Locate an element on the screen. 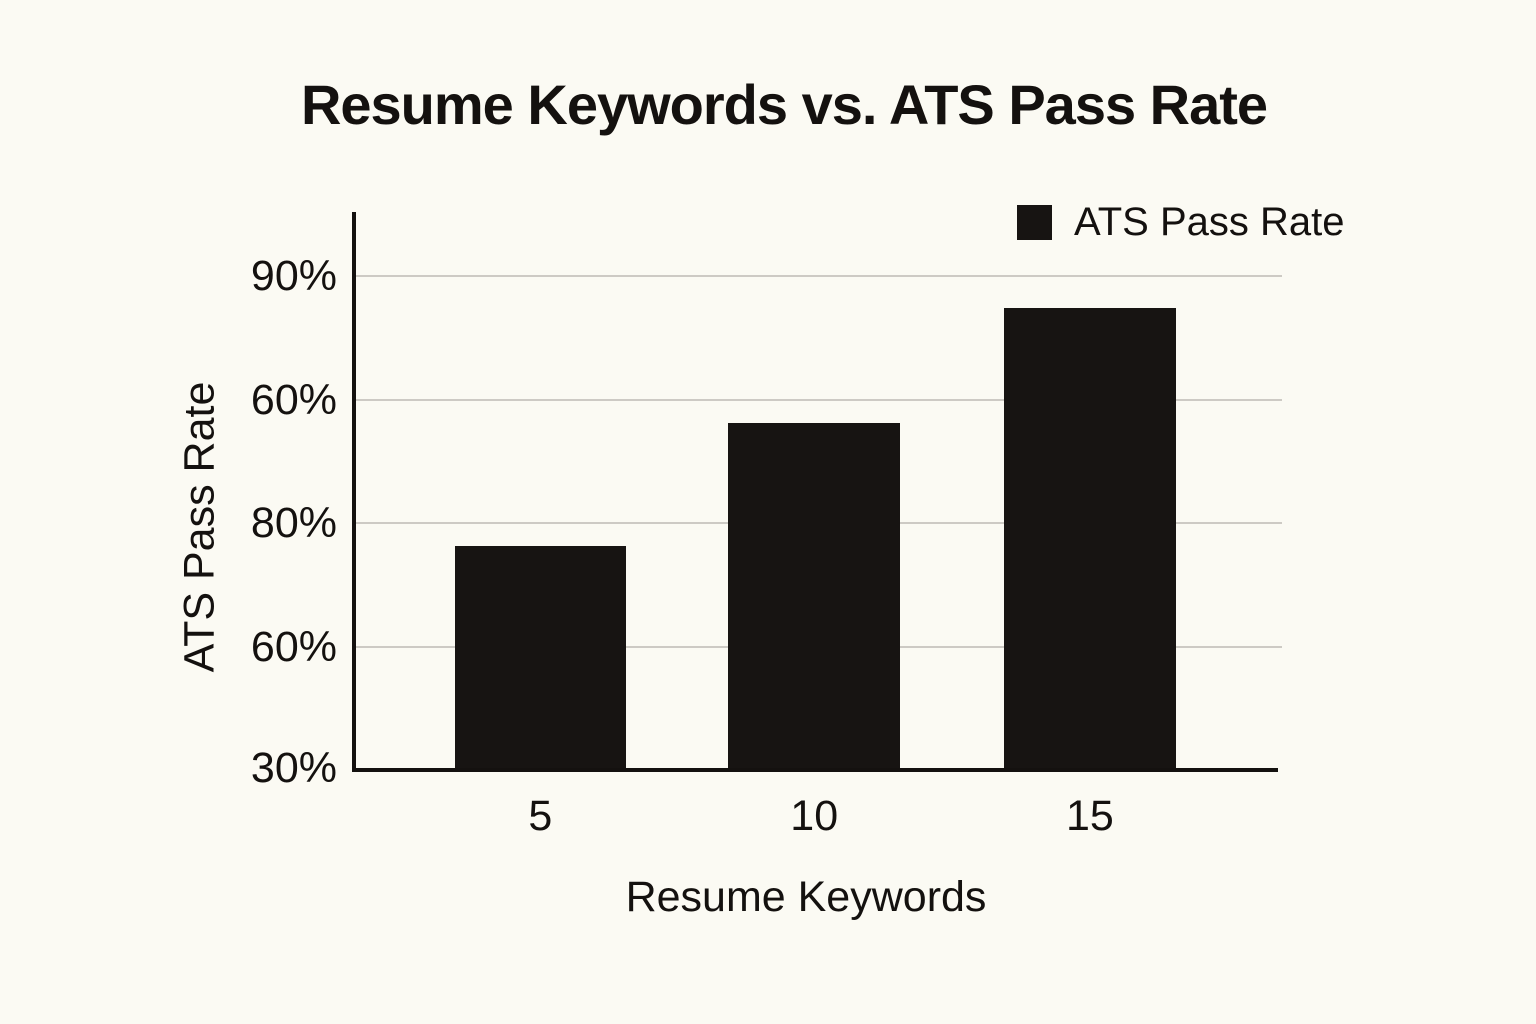  legend: ATS Pass Rate is located at coordinates (1180, 222).